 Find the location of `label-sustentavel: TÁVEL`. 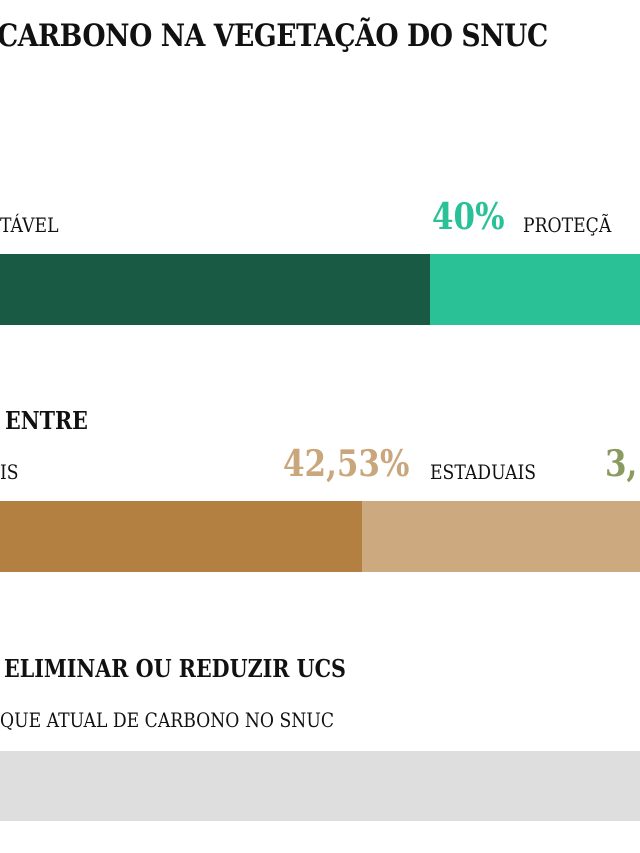

label-sustentavel: TÁVEL is located at coordinates (29, 225).